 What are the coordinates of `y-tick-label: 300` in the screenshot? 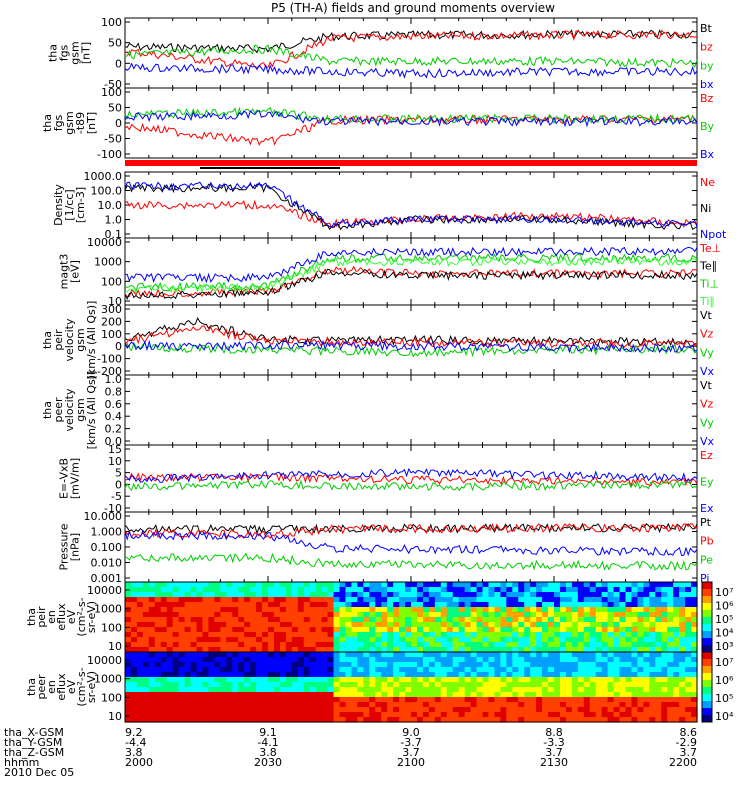 It's located at (111, 309).